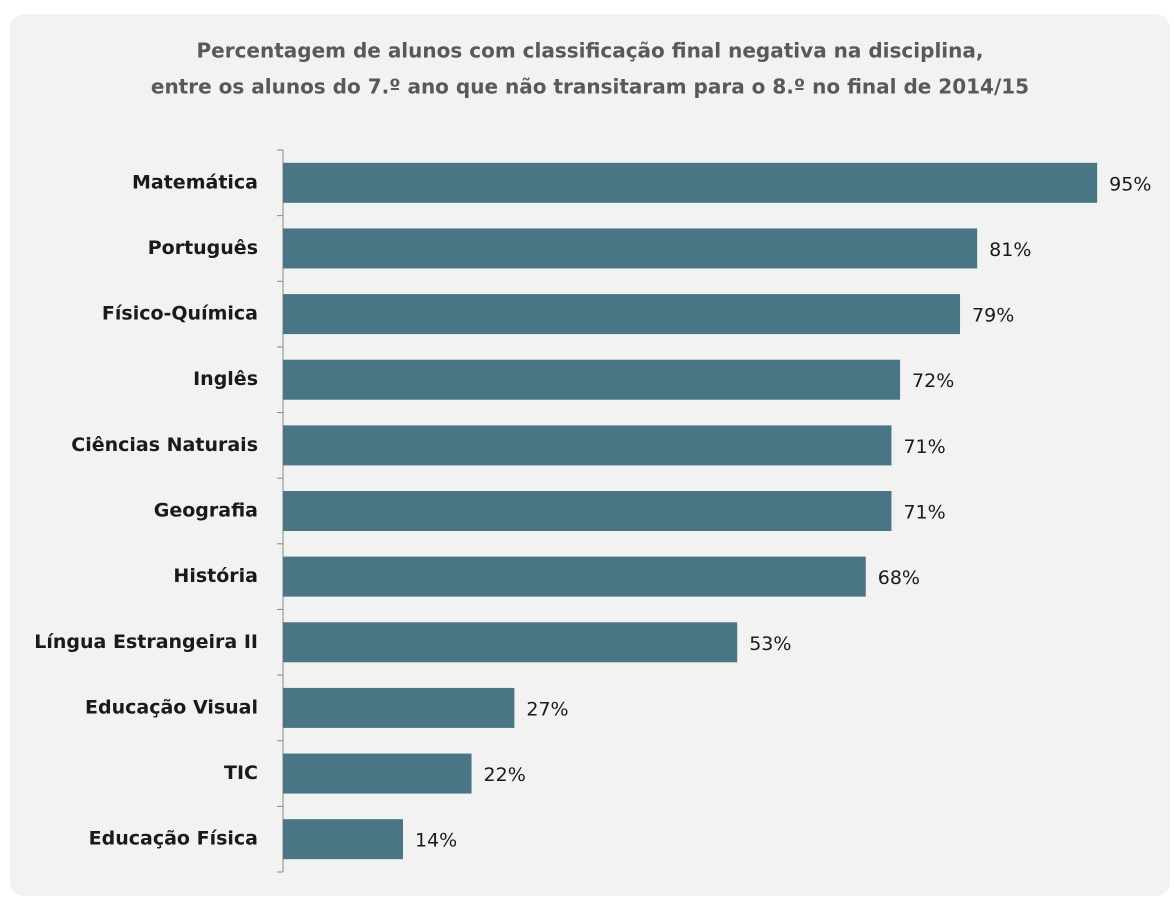 This screenshot has width=1174, height=902. I want to click on value-label: 72%, so click(933, 381).